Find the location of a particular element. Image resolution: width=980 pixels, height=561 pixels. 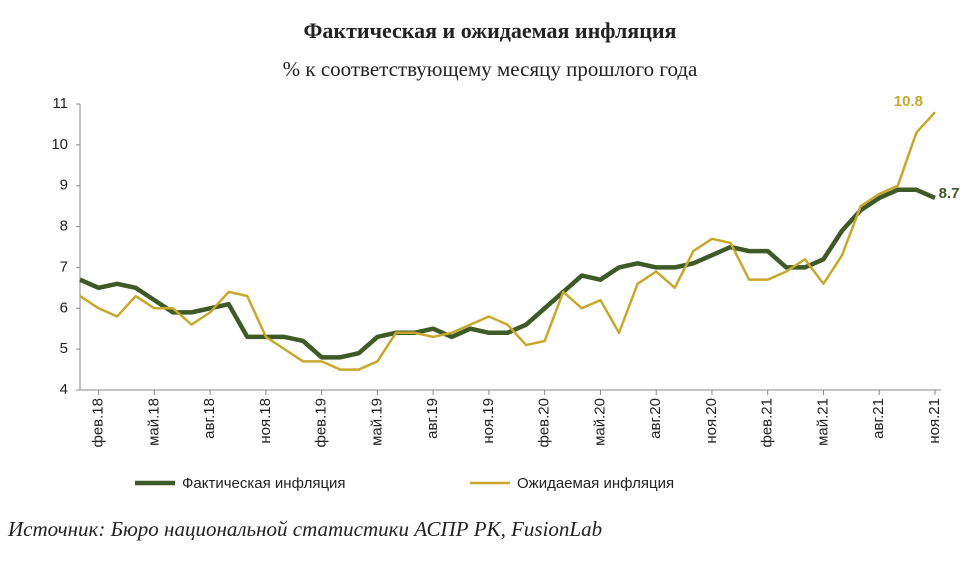

end-label: 8.7 is located at coordinates (949, 193).